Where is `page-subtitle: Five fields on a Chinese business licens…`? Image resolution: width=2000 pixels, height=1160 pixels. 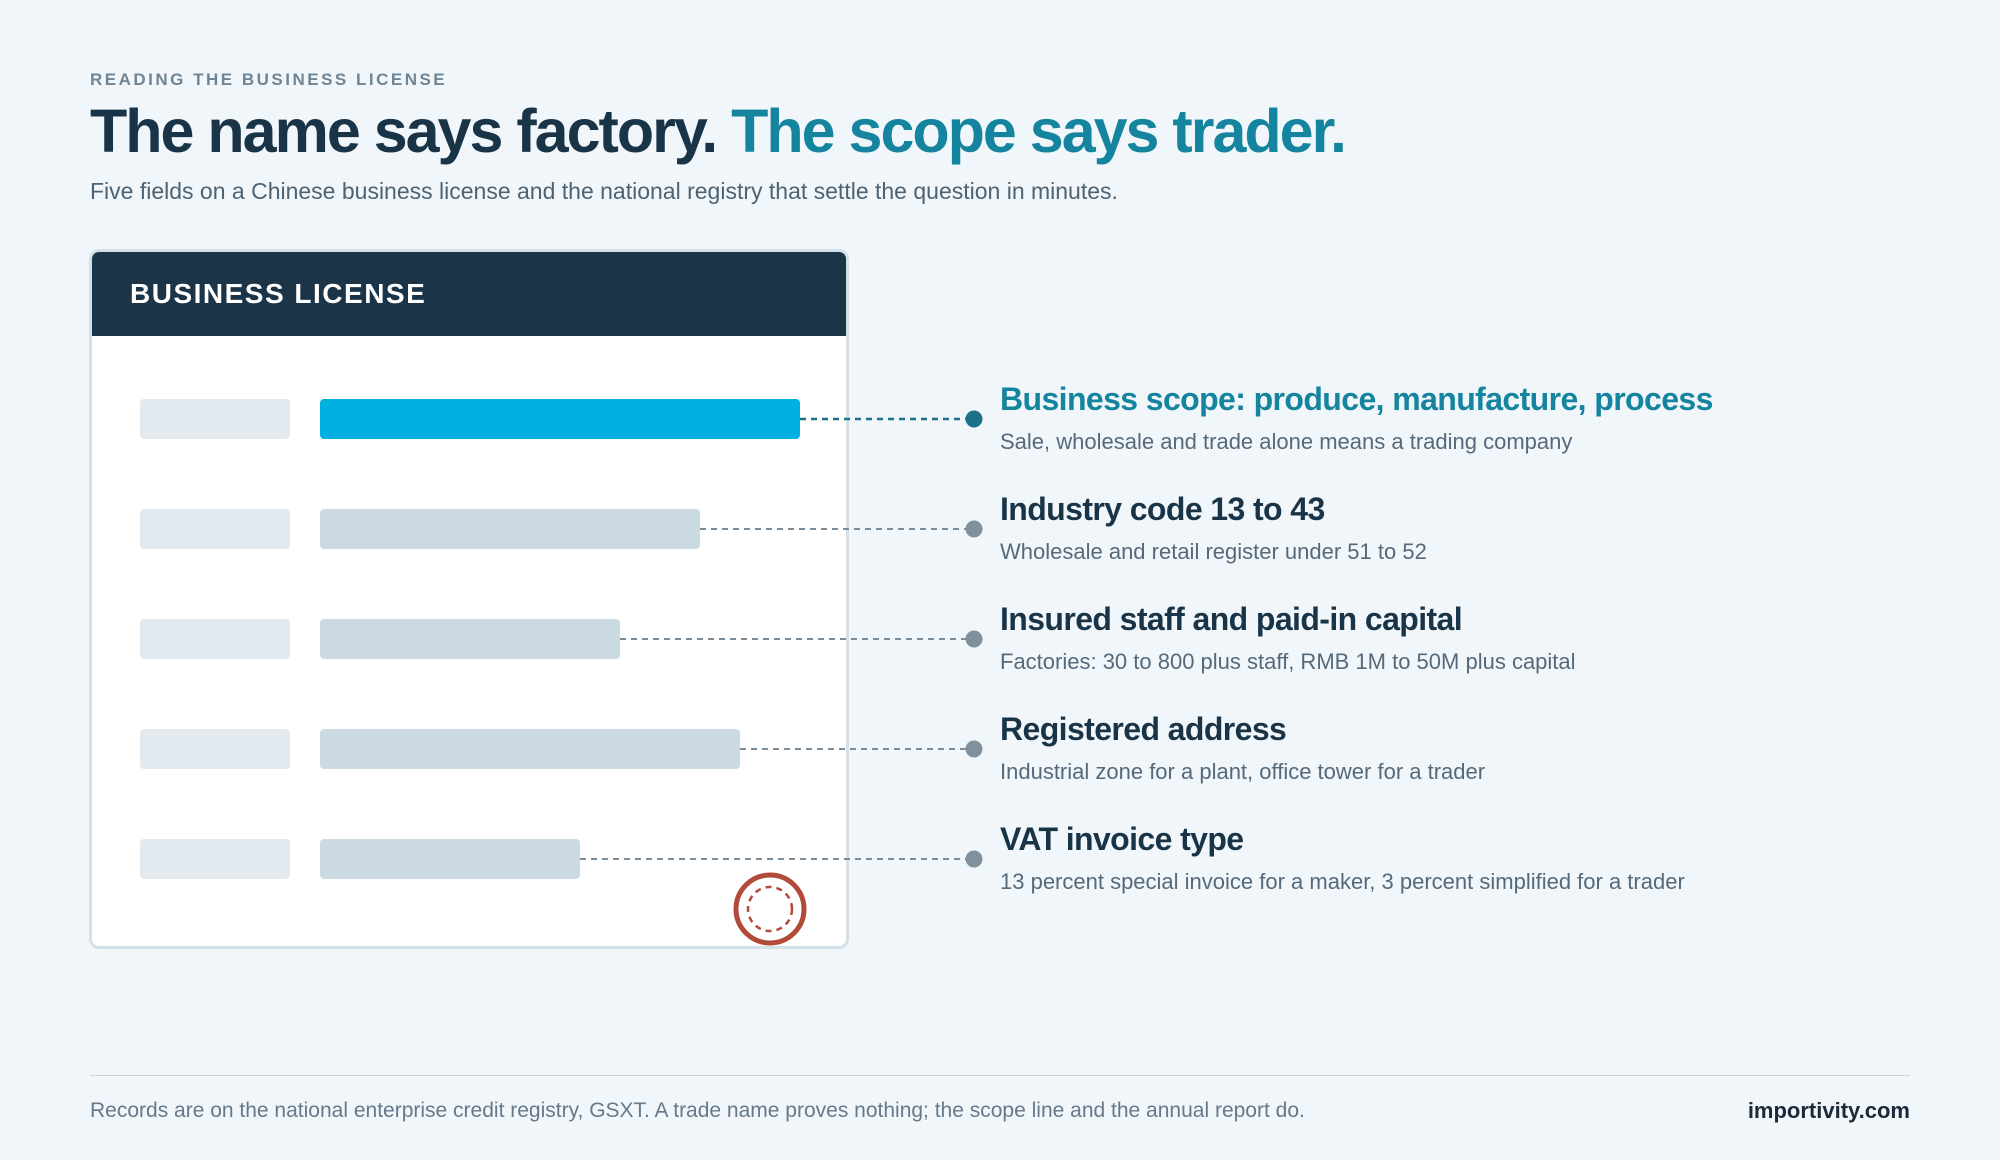
page-subtitle: Five fields on a Chinese business licens… is located at coordinates (604, 191).